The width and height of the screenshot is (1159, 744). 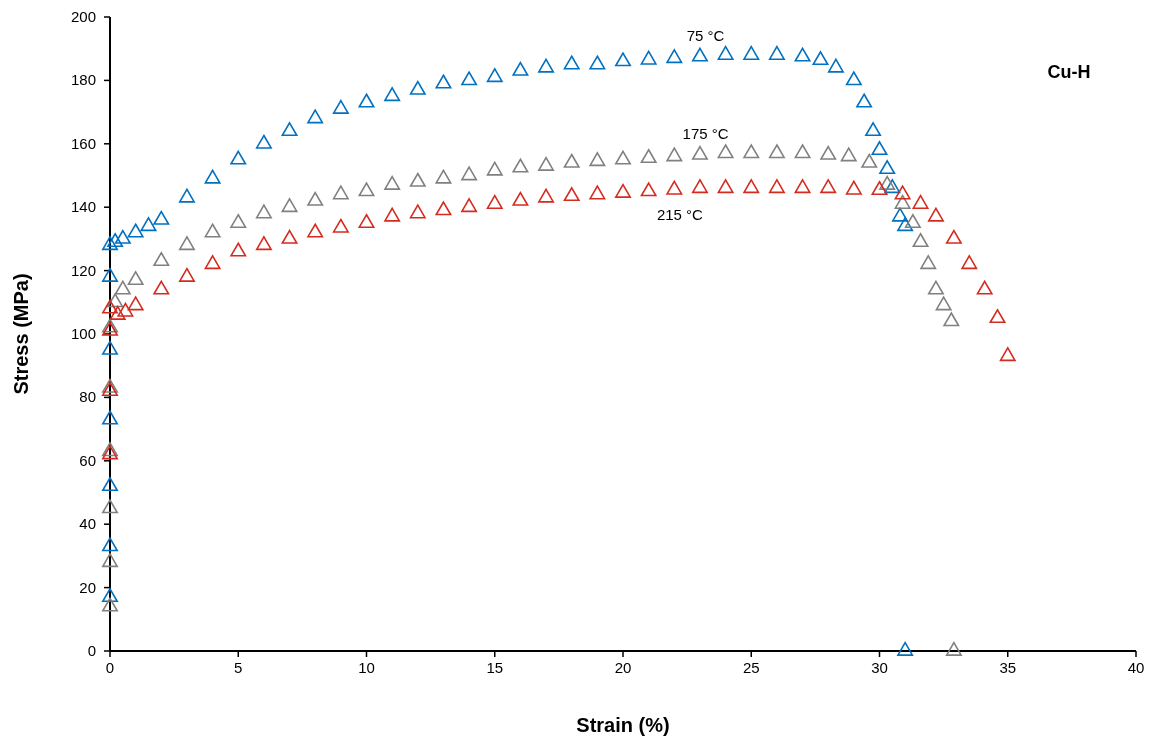 I want to click on y-tick-label: 200, so click(x=83, y=16).